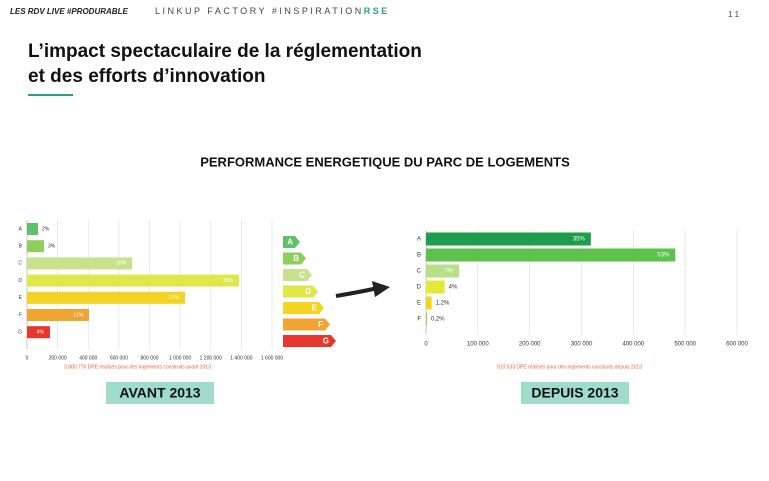  I want to click on bar-label: 1,2%, so click(443, 304).